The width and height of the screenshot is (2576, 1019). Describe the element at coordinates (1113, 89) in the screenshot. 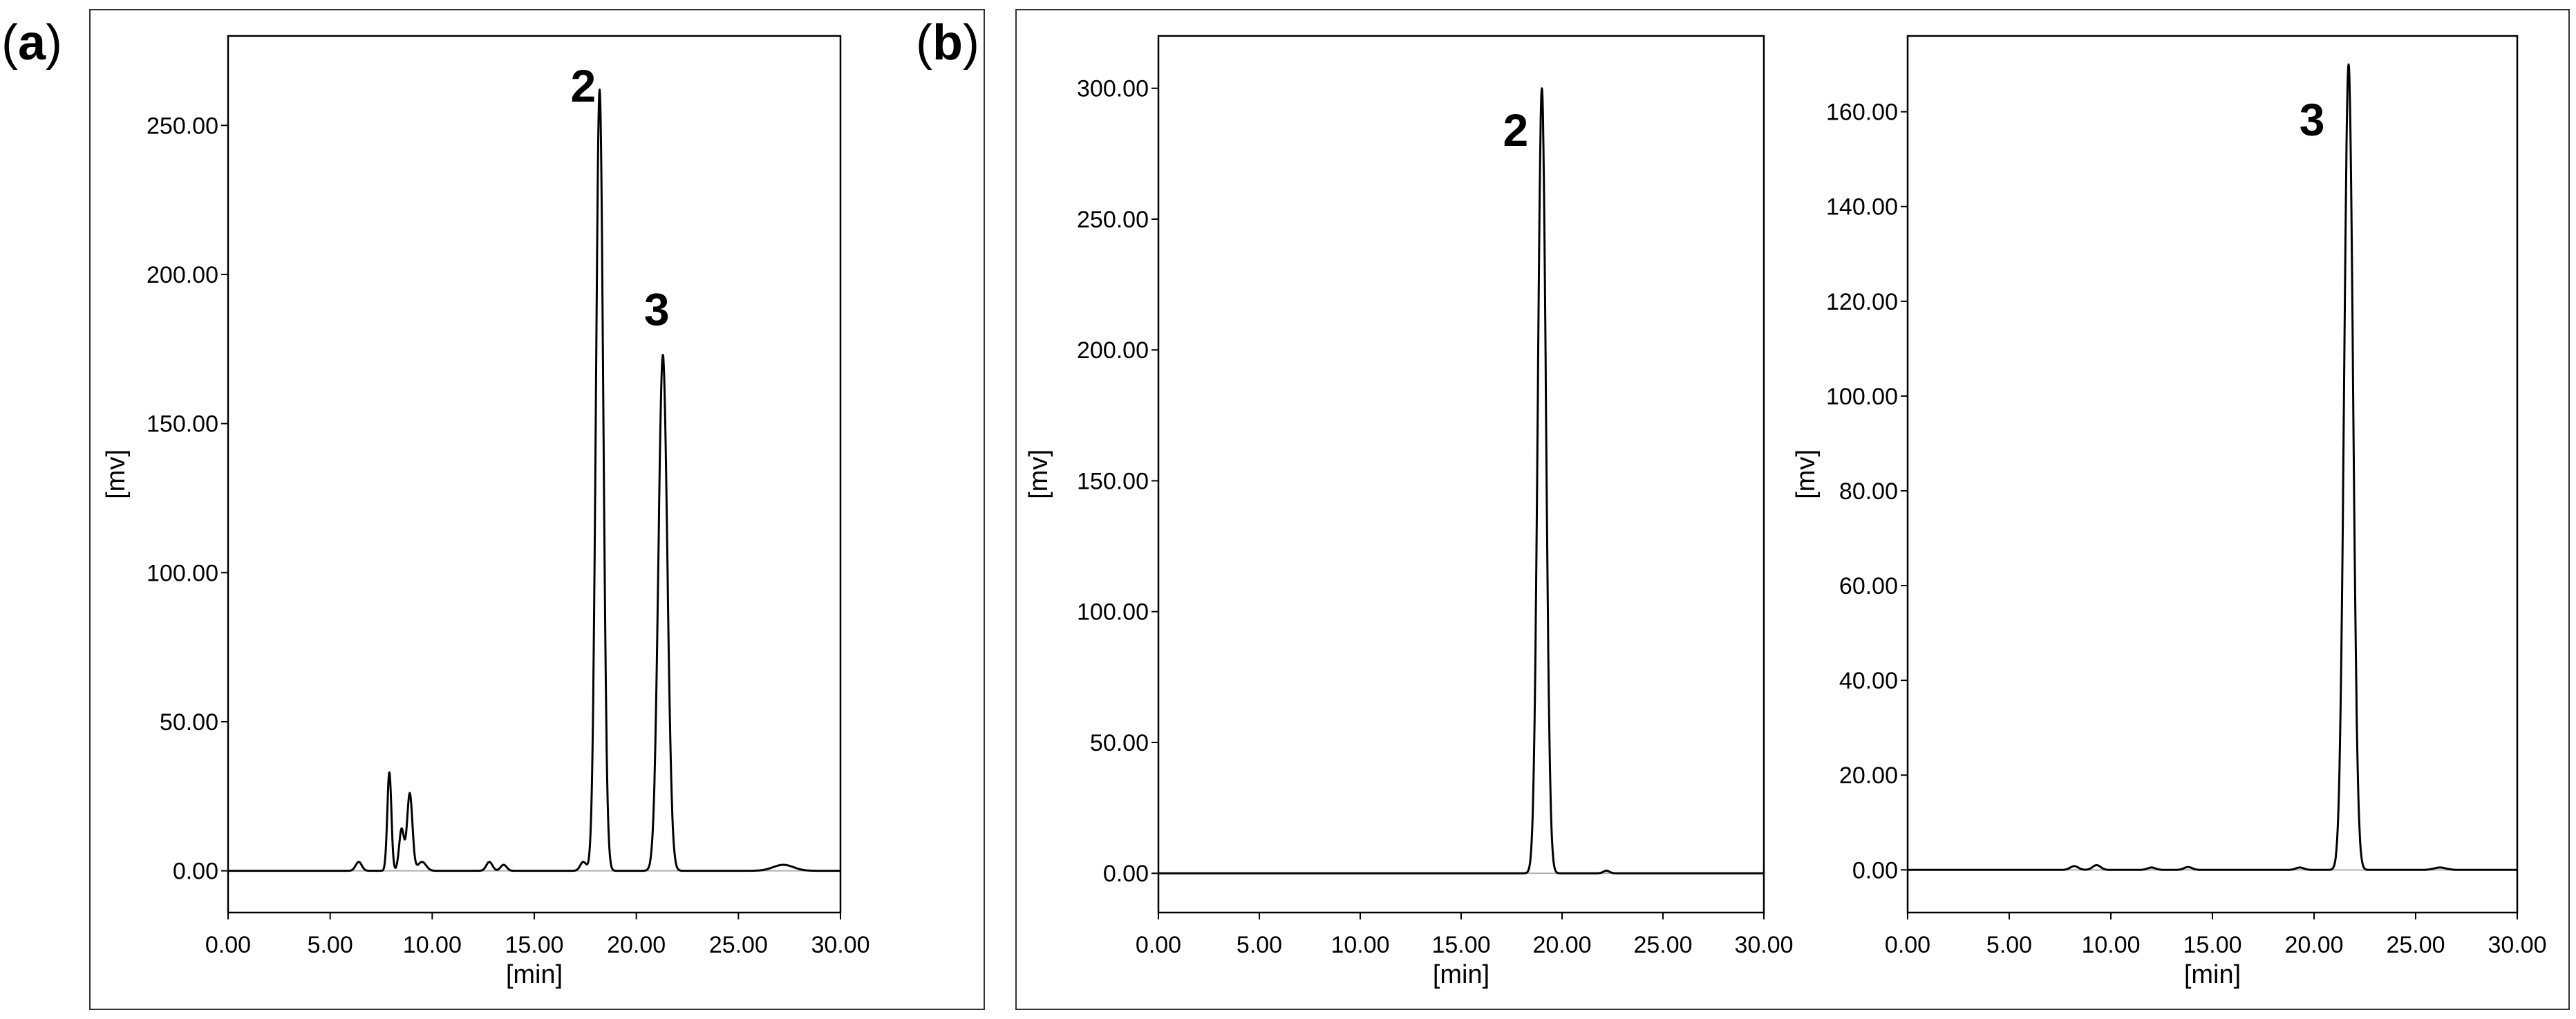

I see `y-tick-label: 300.00` at that location.